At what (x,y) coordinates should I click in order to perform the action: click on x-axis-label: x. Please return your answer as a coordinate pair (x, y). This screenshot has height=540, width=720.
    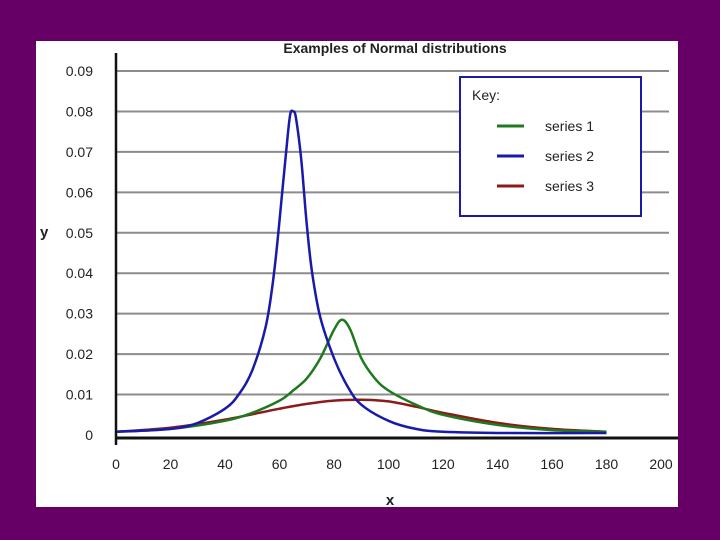
    Looking at the image, I should click on (390, 499).